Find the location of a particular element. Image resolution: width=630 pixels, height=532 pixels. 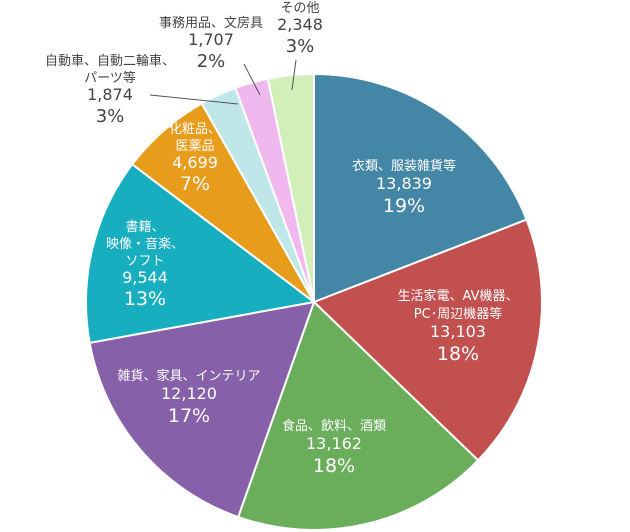

slice-category: 医薬品 is located at coordinates (194, 146).